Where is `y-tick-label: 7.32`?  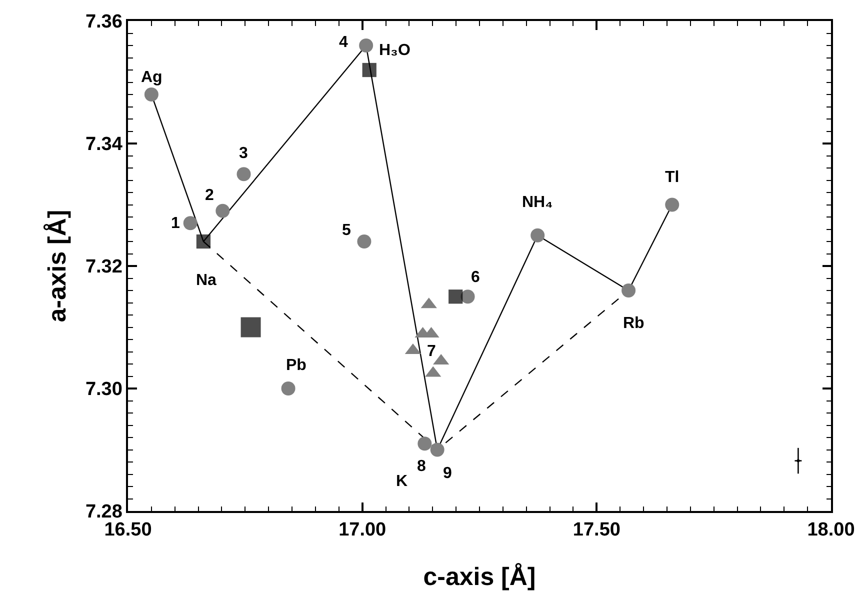 y-tick-label: 7.32 is located at coordinates (103, 267).